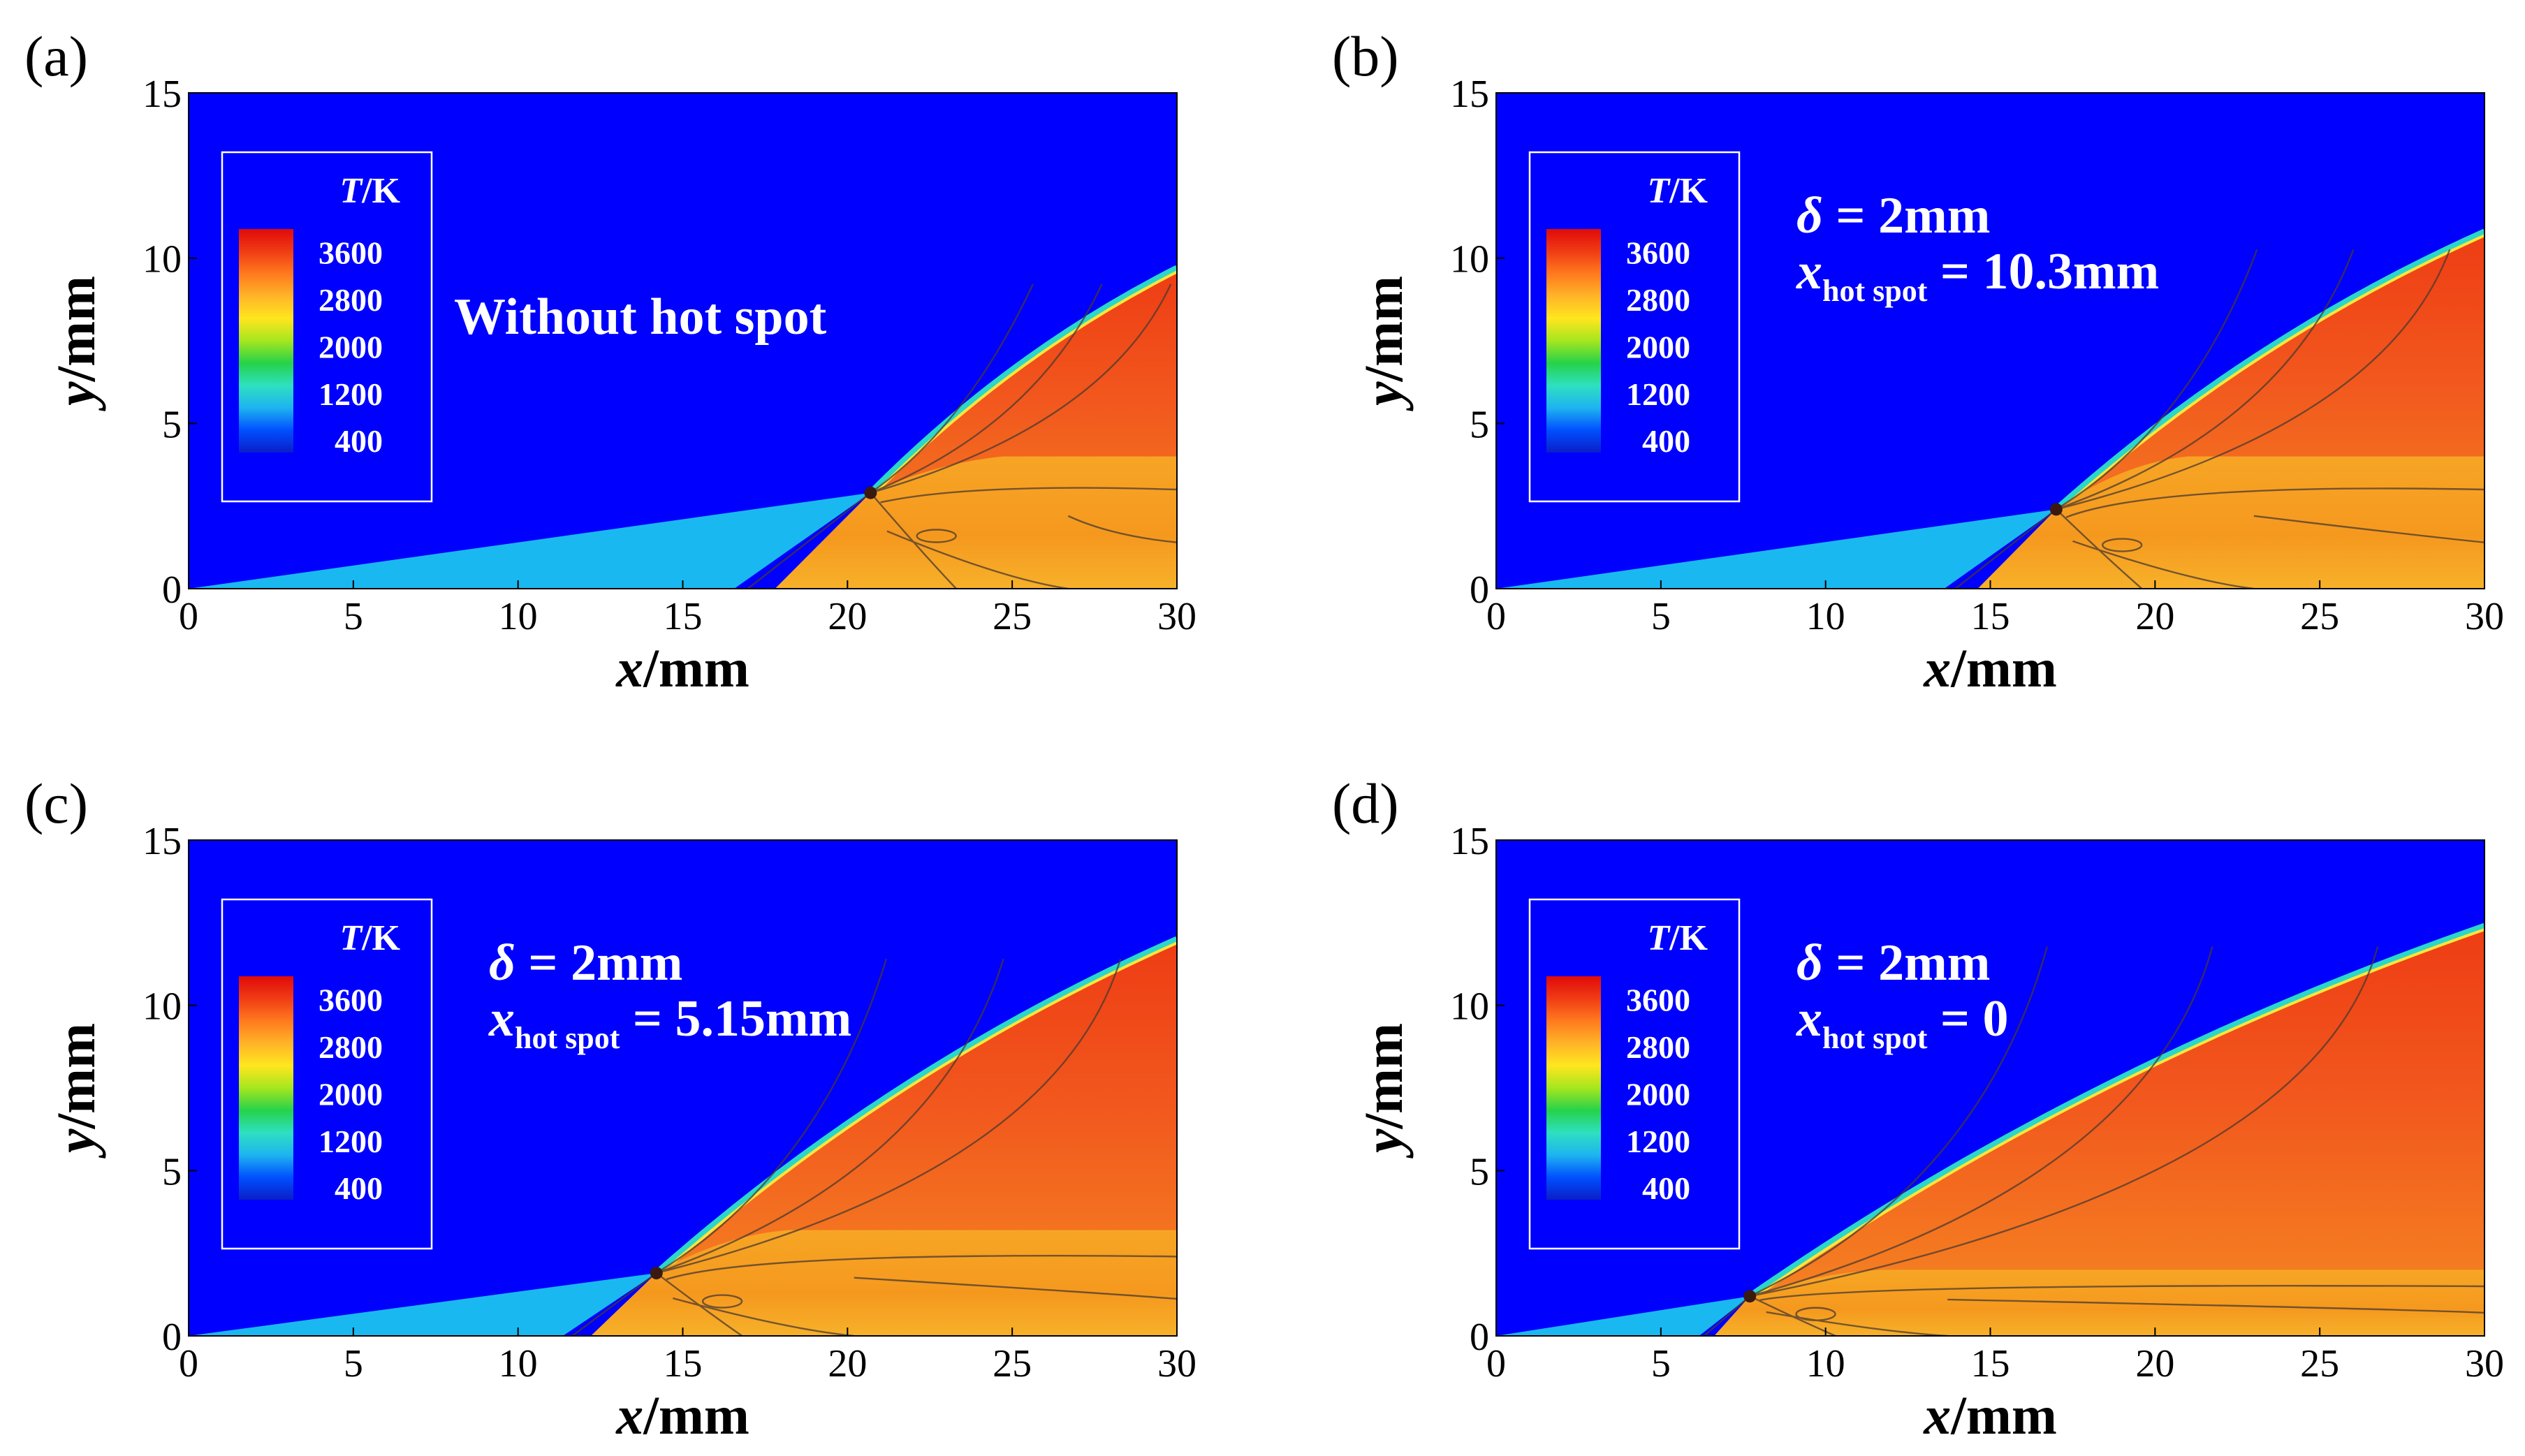 The width and height of the screenshot is (2525, 1456). Describe the element at coordinates (1365, 804) in the screenshot. I see `panel-label: (d)` at that location.